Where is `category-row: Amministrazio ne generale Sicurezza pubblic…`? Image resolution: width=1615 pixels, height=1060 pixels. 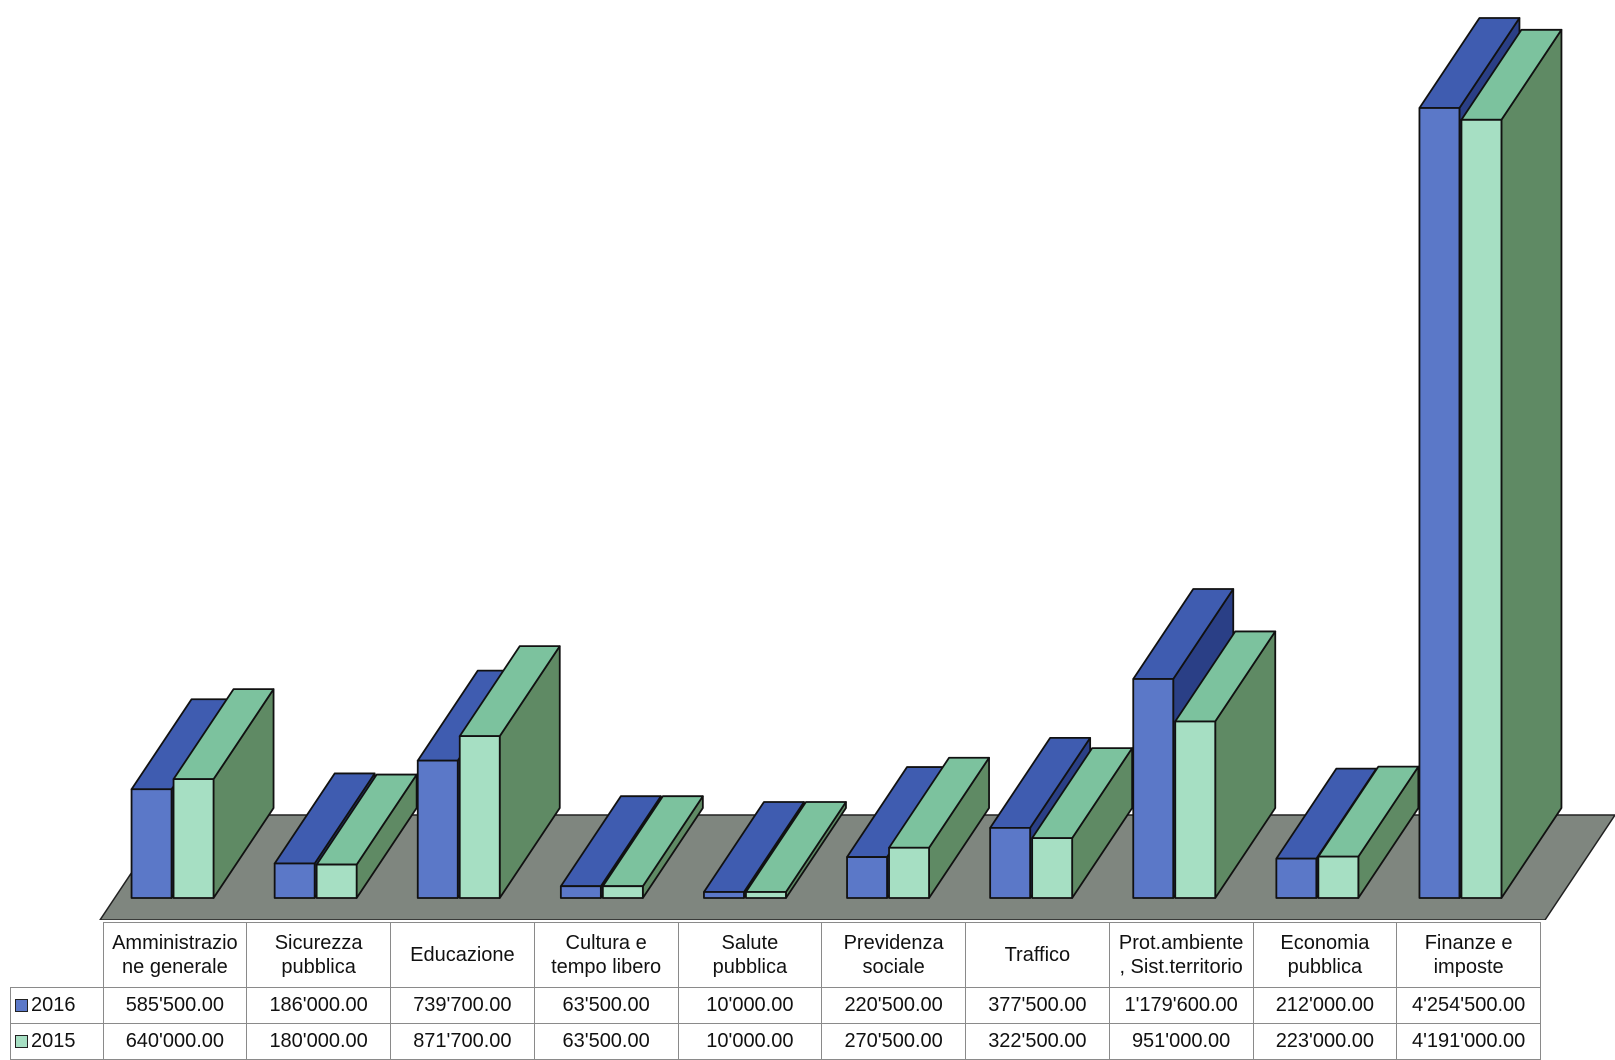
category-row: Amministrazio ne generale Sicurezza pubblic… is located at coordinates (775, 955).